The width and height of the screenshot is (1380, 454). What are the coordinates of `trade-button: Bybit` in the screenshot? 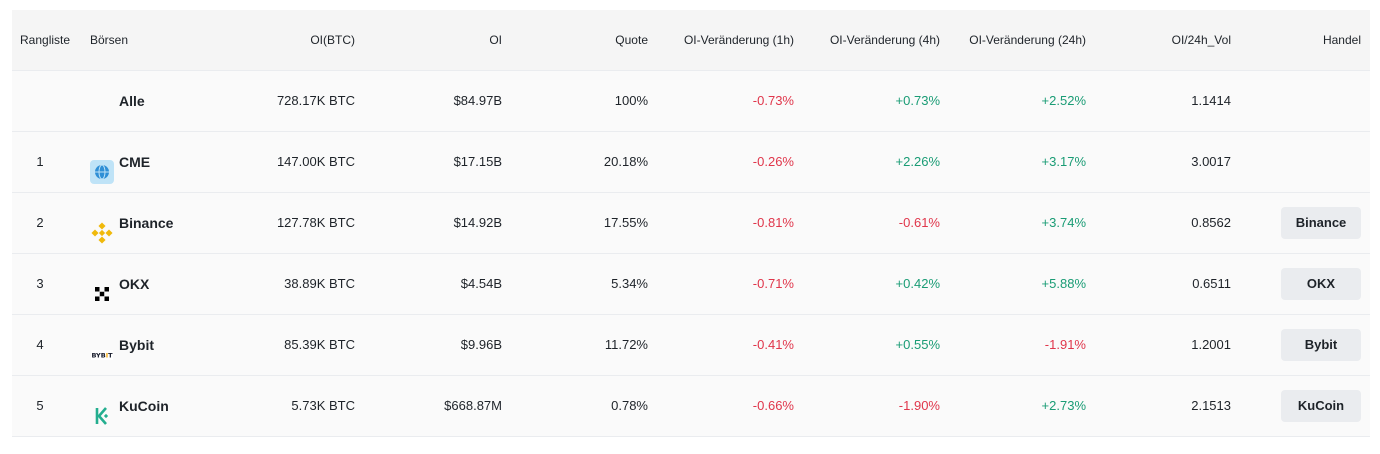 It's located at (1321, 345).